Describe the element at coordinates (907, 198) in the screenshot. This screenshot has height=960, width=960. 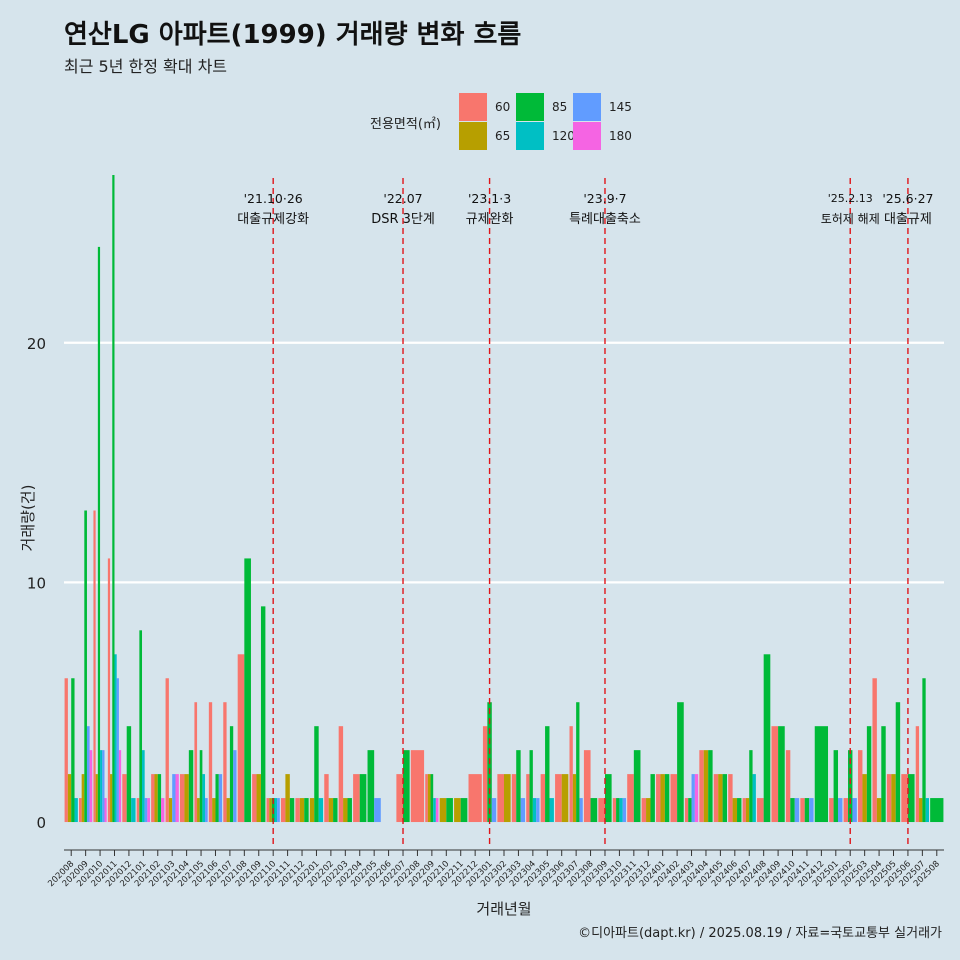
I see `annotation-date: '25.6·27` at that location.